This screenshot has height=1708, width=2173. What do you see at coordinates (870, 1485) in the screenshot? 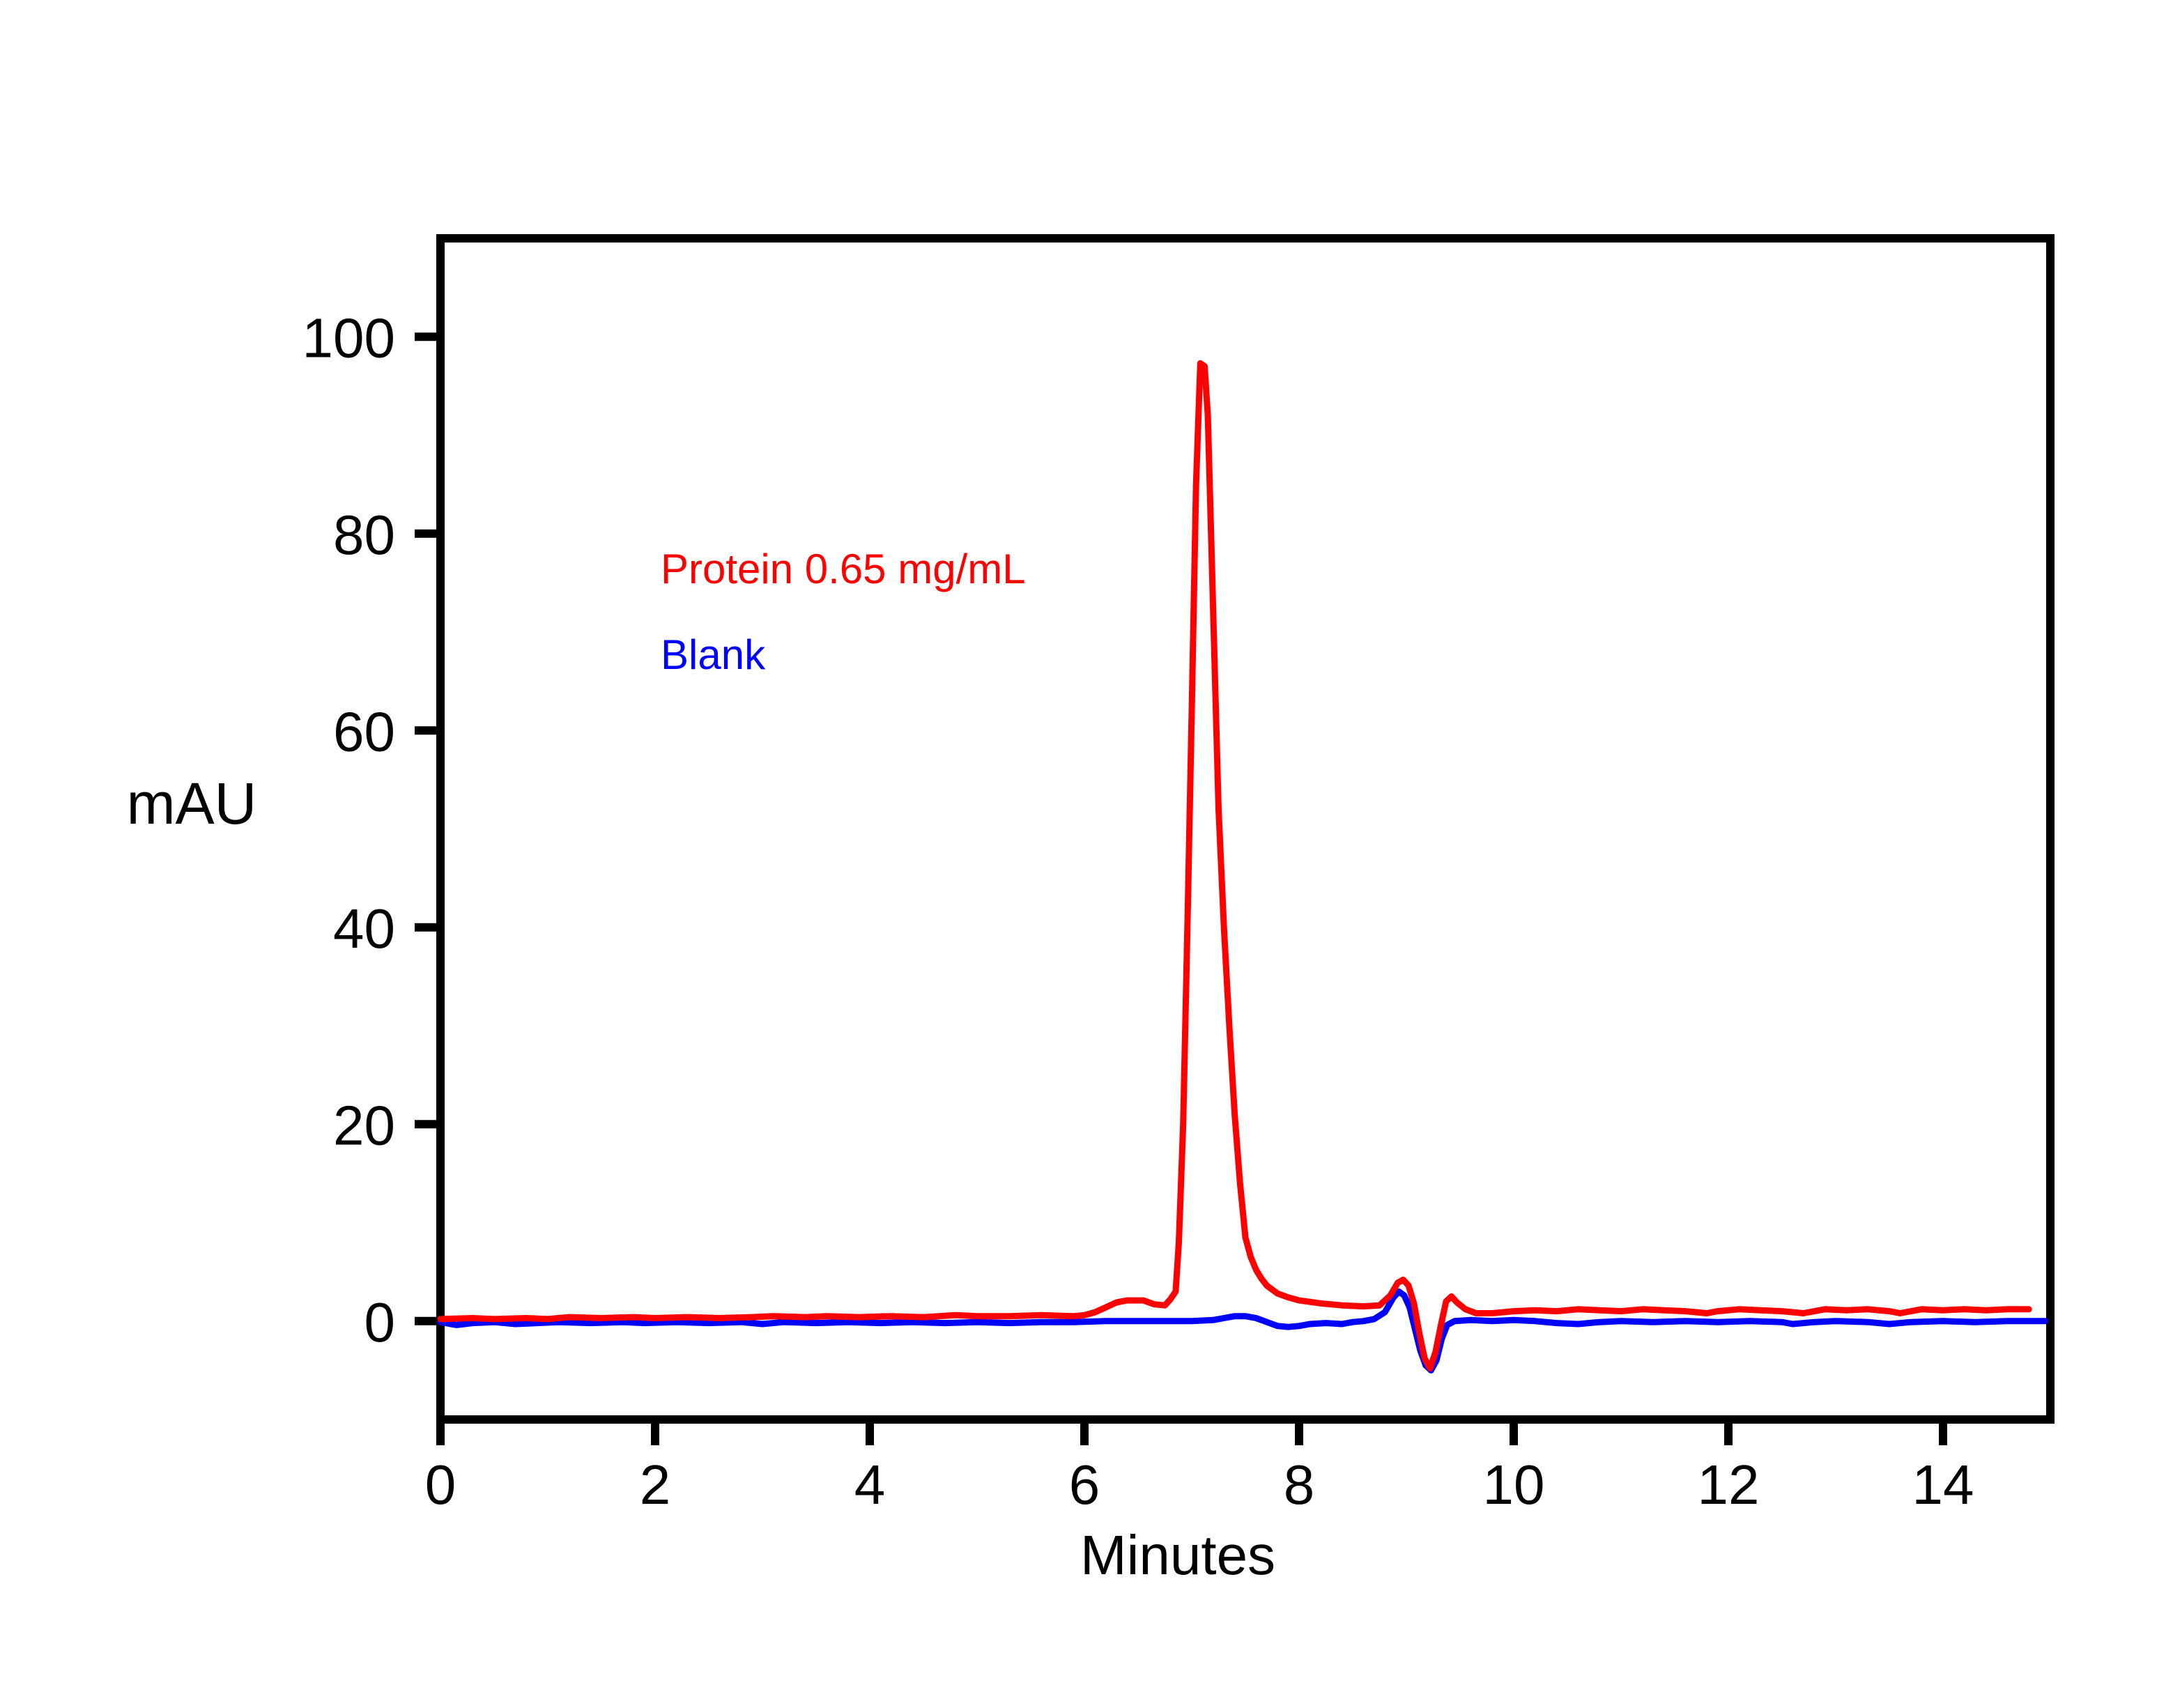
I see `x-tick-label: 4` at bounding box center [870, 1485].